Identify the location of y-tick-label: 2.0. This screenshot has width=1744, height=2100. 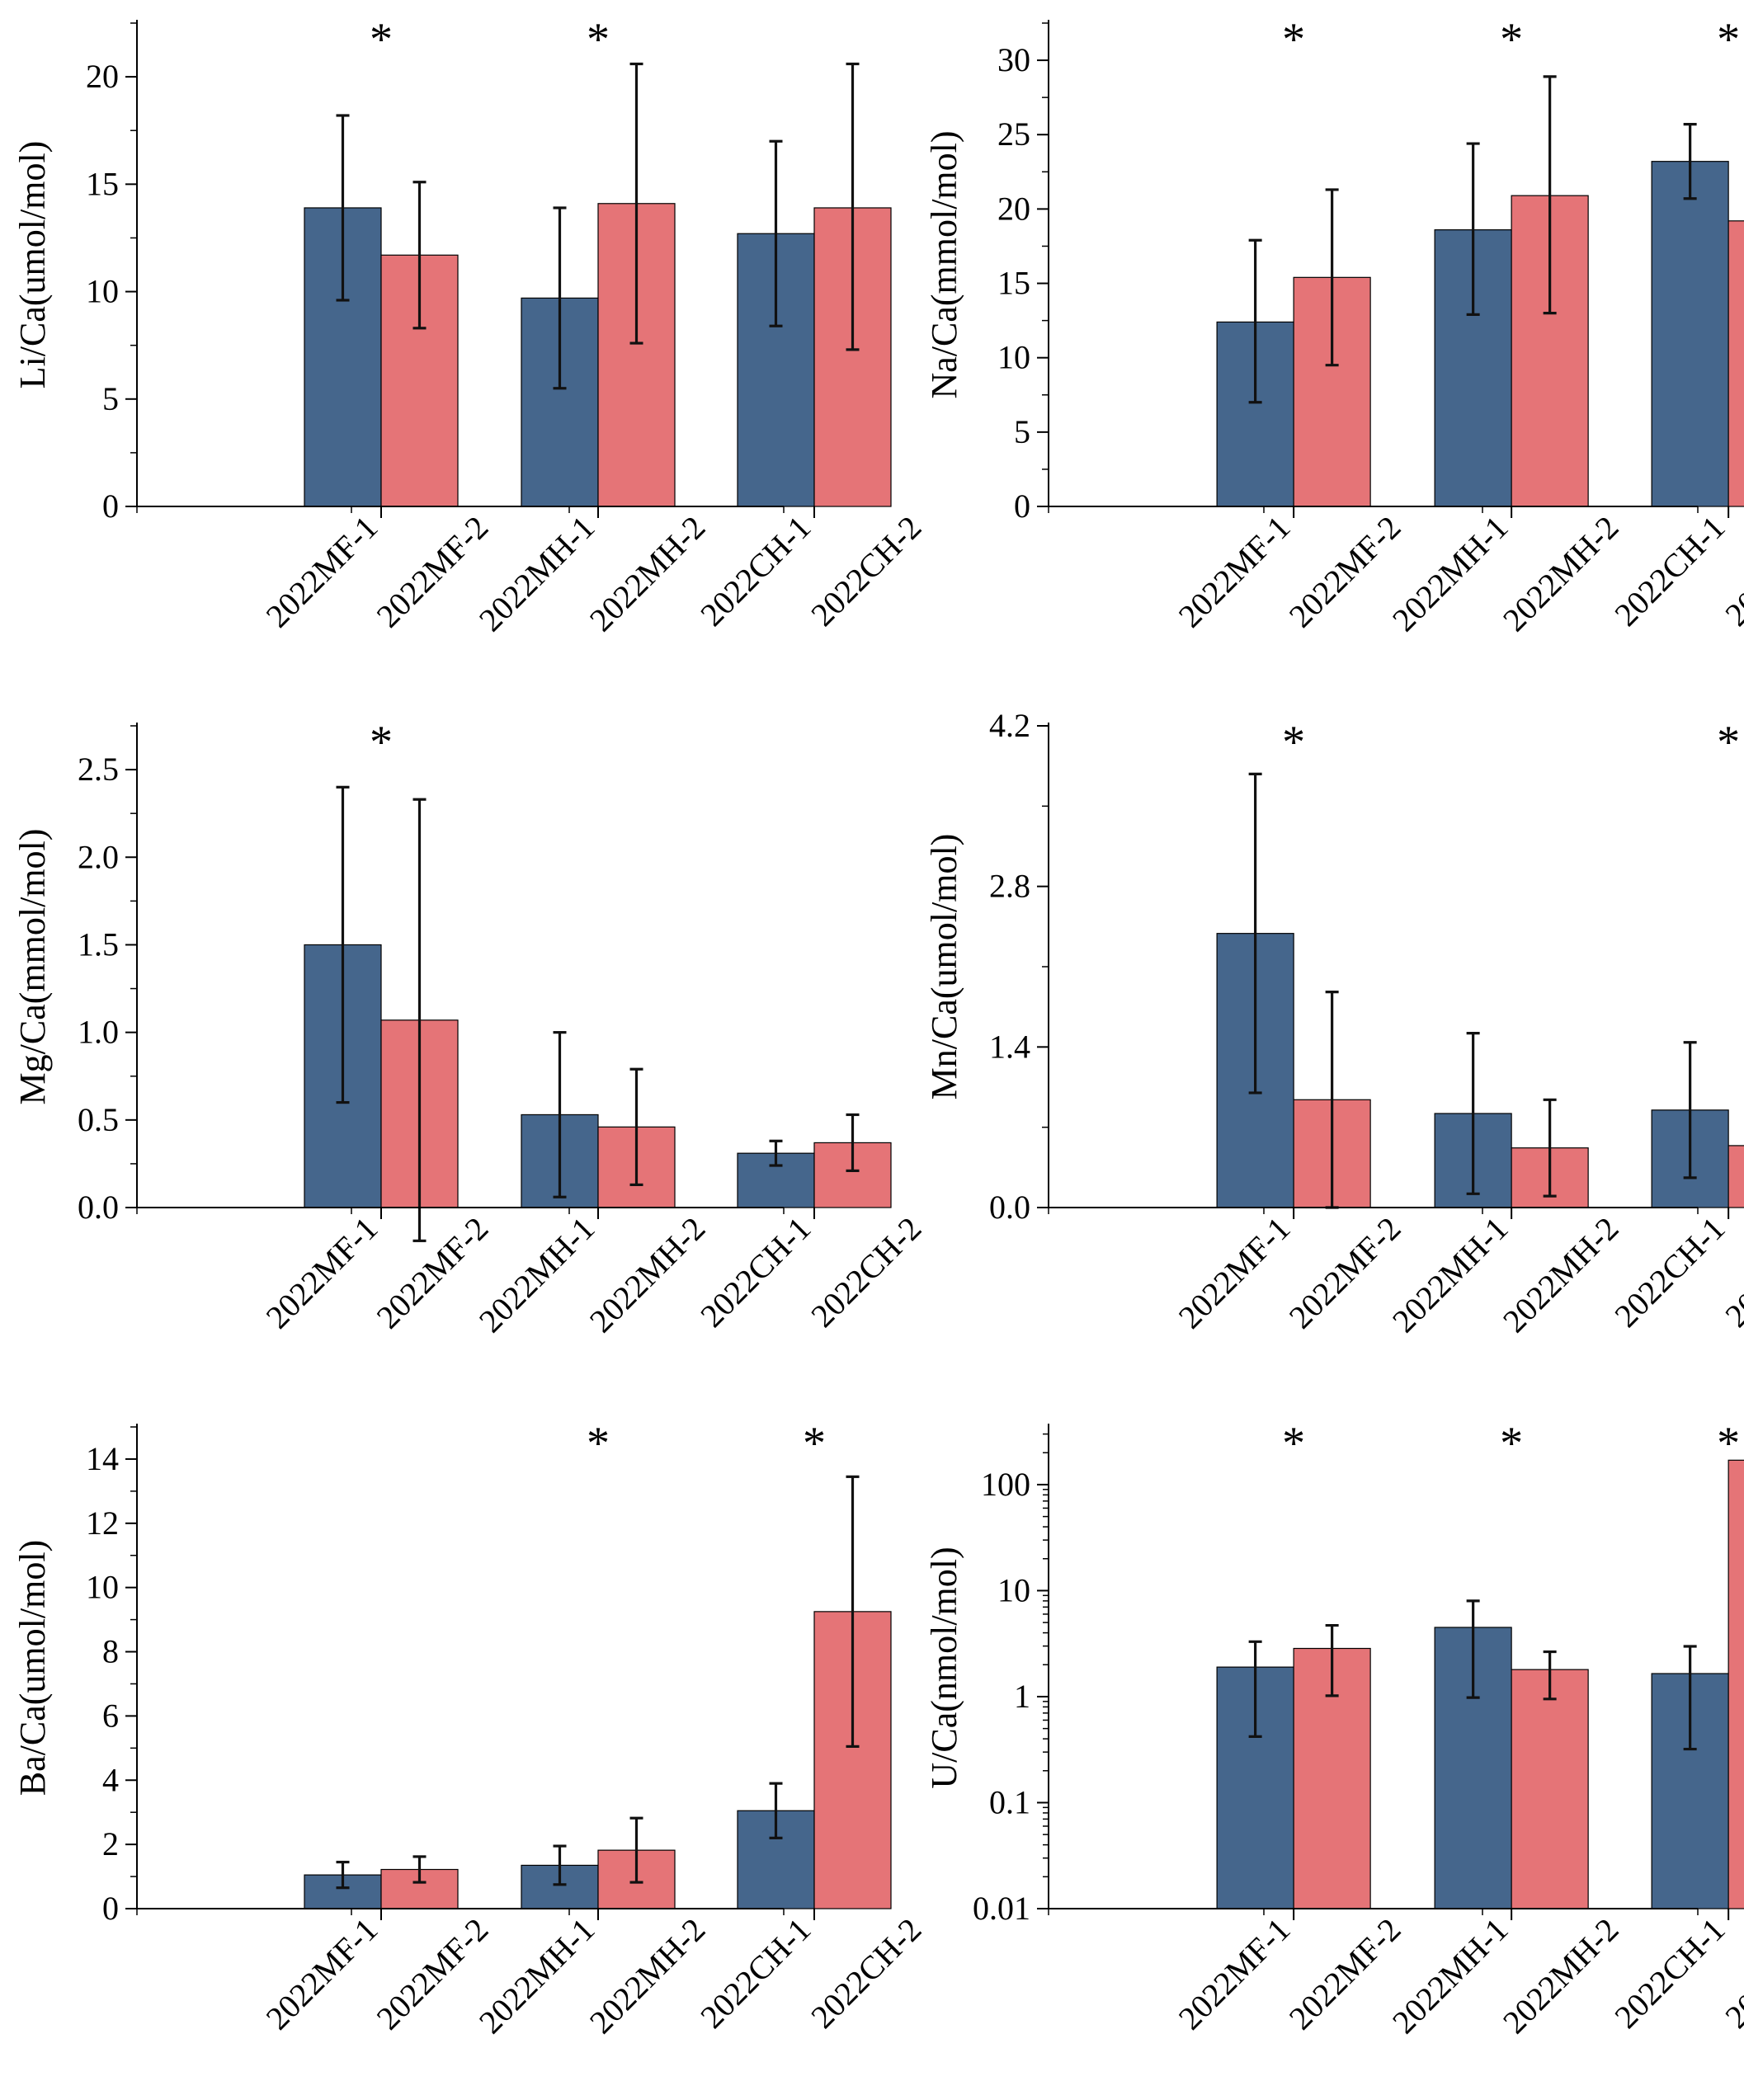
(98, 856).